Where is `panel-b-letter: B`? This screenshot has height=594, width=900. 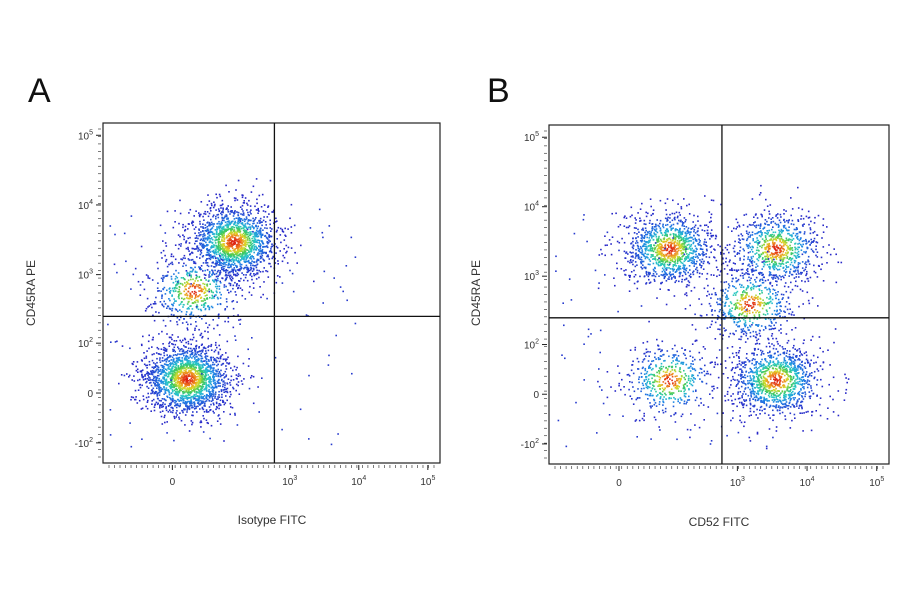 panel-b-letter: B is located at coordinates (498, 91).